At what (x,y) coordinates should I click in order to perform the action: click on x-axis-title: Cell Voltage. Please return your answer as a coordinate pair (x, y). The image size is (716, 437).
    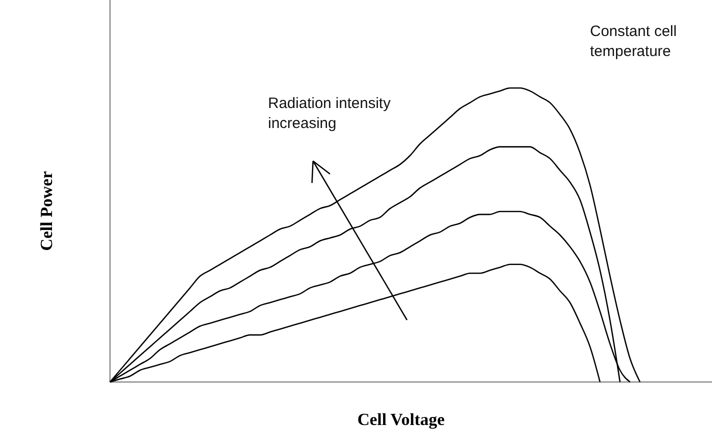
    Looking at the image, I should click on (401, 419).